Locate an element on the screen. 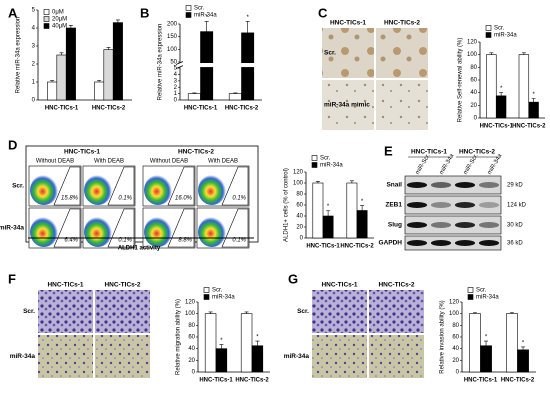 Image resolution: width=550 pixels, height=399 pixels. y-tick-label: 50 is located at coordinates (173, 63).